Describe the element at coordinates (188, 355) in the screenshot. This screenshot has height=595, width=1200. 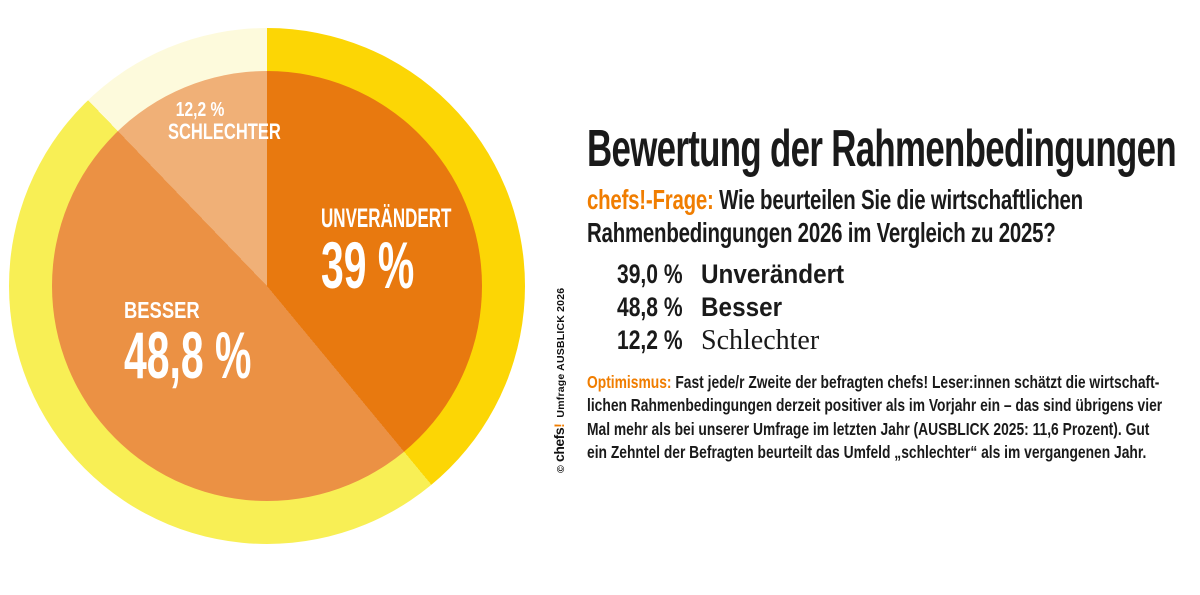
I see `pie-segment-value: 48,8 %` at that location.